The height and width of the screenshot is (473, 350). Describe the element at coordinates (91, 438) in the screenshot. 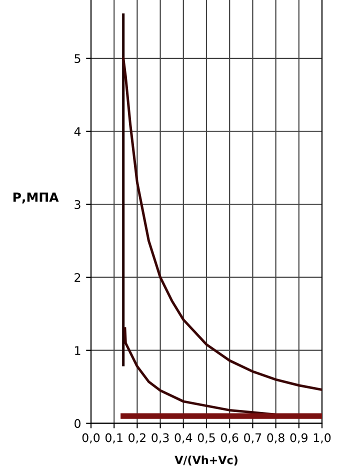

I see `x-tick-label: 0,0` at that location.